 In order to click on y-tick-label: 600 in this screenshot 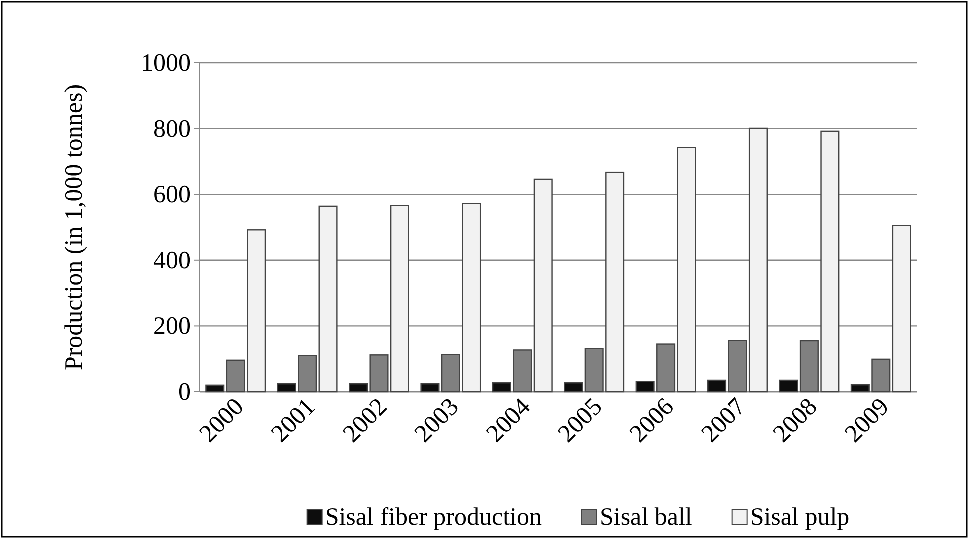, I will do `click(172, 195)`.